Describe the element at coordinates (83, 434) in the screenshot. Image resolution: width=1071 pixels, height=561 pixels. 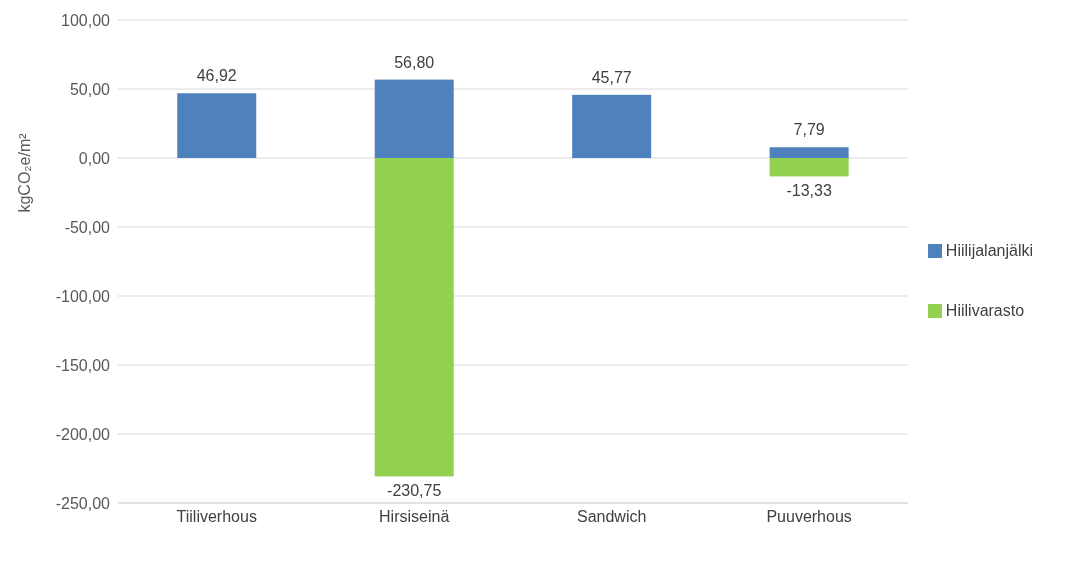
I see `y-tick-label: -200,00` at that location.